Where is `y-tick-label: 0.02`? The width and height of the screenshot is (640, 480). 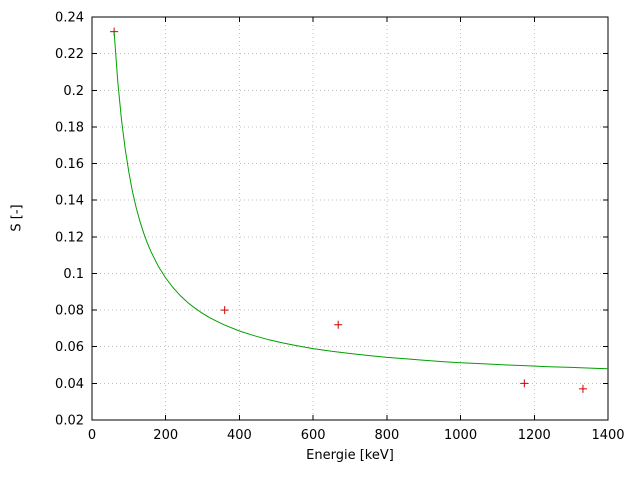
y-tick-label: 0.02 is located at coordinates (69, 421).